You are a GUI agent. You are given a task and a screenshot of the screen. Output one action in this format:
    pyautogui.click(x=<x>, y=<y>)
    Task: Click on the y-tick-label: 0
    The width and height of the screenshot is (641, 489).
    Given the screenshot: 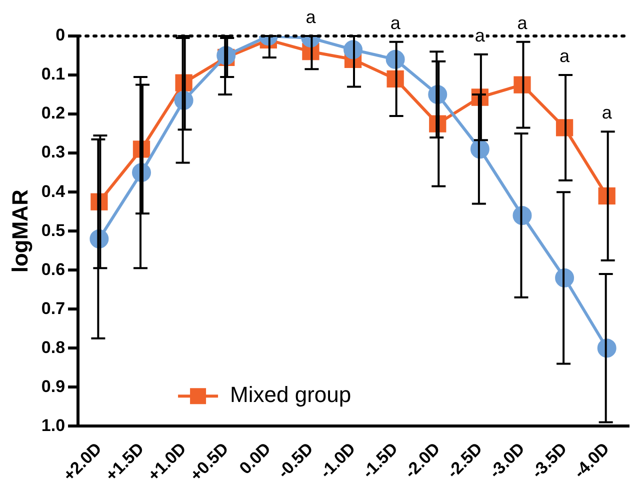 What is the action you would take?
    pyautogui.click(x=61, y=35)
    